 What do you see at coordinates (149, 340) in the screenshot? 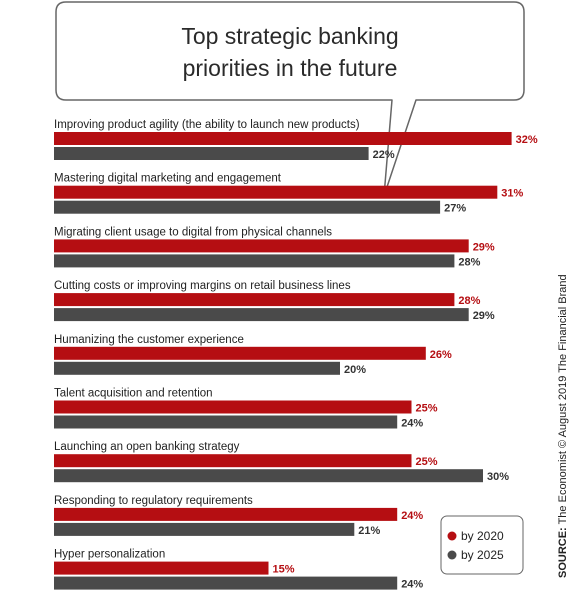
I see `category-label: Humanizing the customer experience` at bounding box center [149, 340].